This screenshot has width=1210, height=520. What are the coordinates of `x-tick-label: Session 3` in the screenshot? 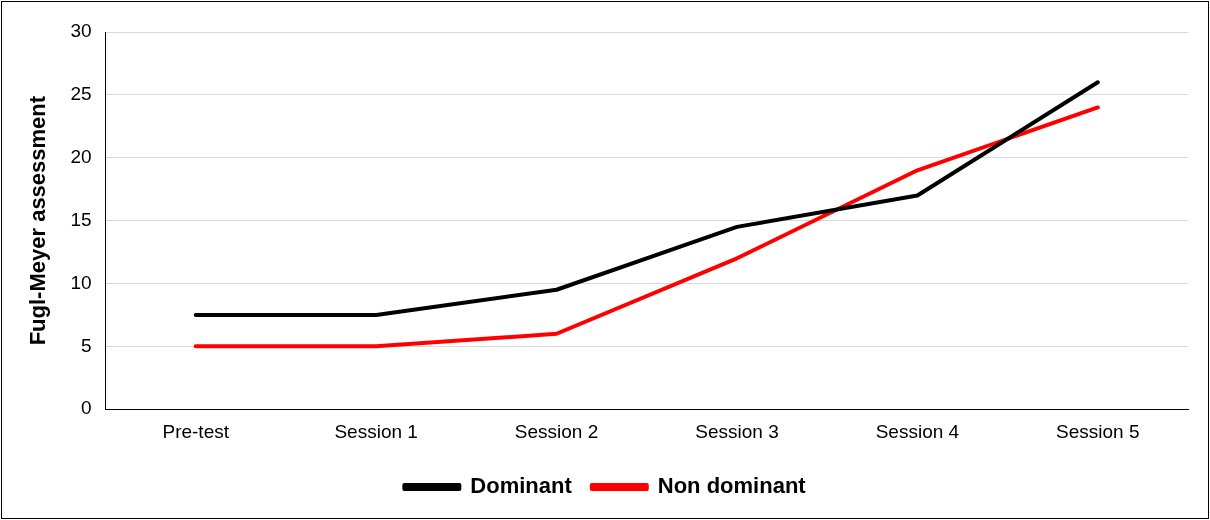 It's located at (737, 431).